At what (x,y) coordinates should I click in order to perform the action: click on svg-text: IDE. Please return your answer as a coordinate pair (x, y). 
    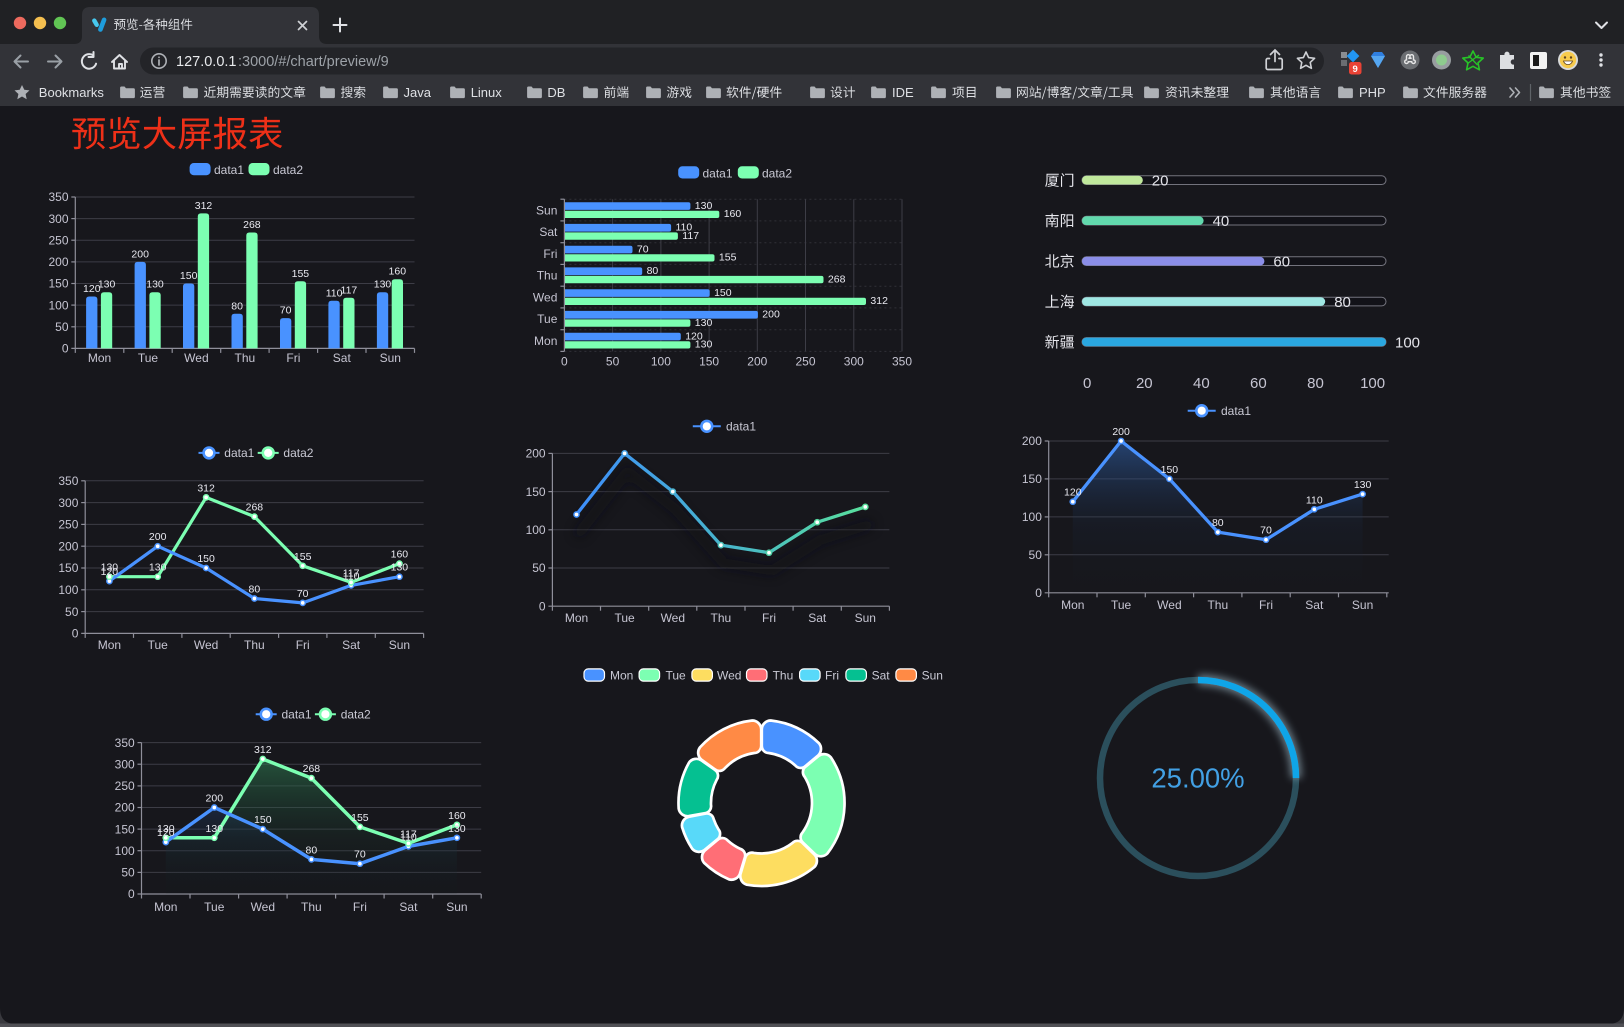
    Looking at the image, I should click on (903, 92).